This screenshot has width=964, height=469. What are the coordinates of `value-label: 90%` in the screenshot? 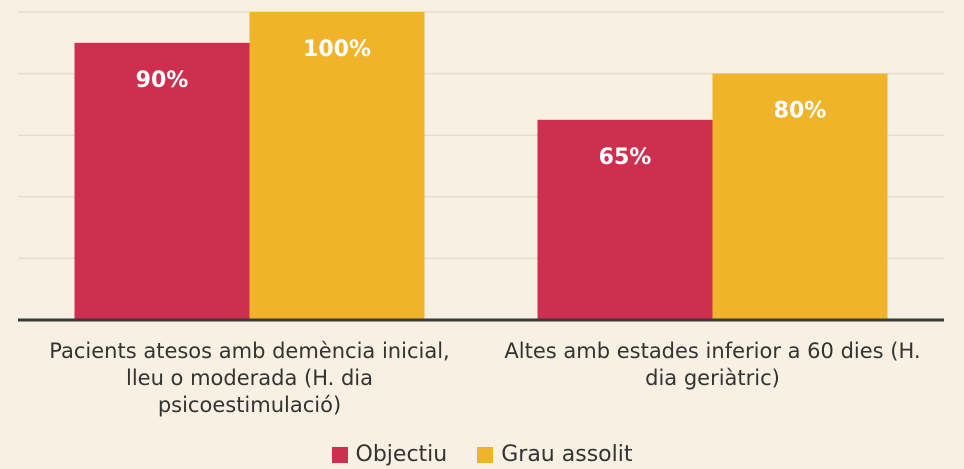 It's located at (162, 80).